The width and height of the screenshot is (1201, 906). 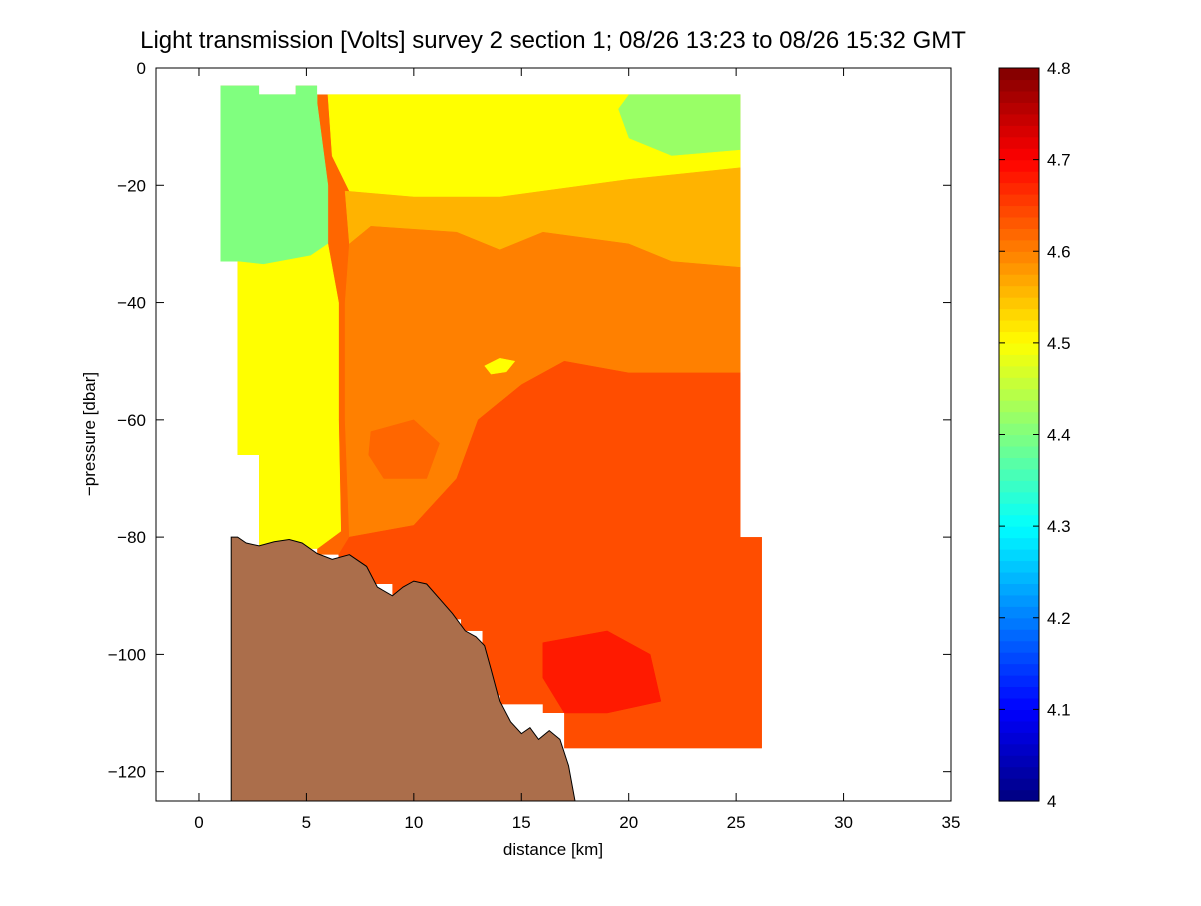 What do you see at coordinates (198, 822) in the screenshot?
I see `x-tick-label-0: 0` at bounding box center [198, 822].